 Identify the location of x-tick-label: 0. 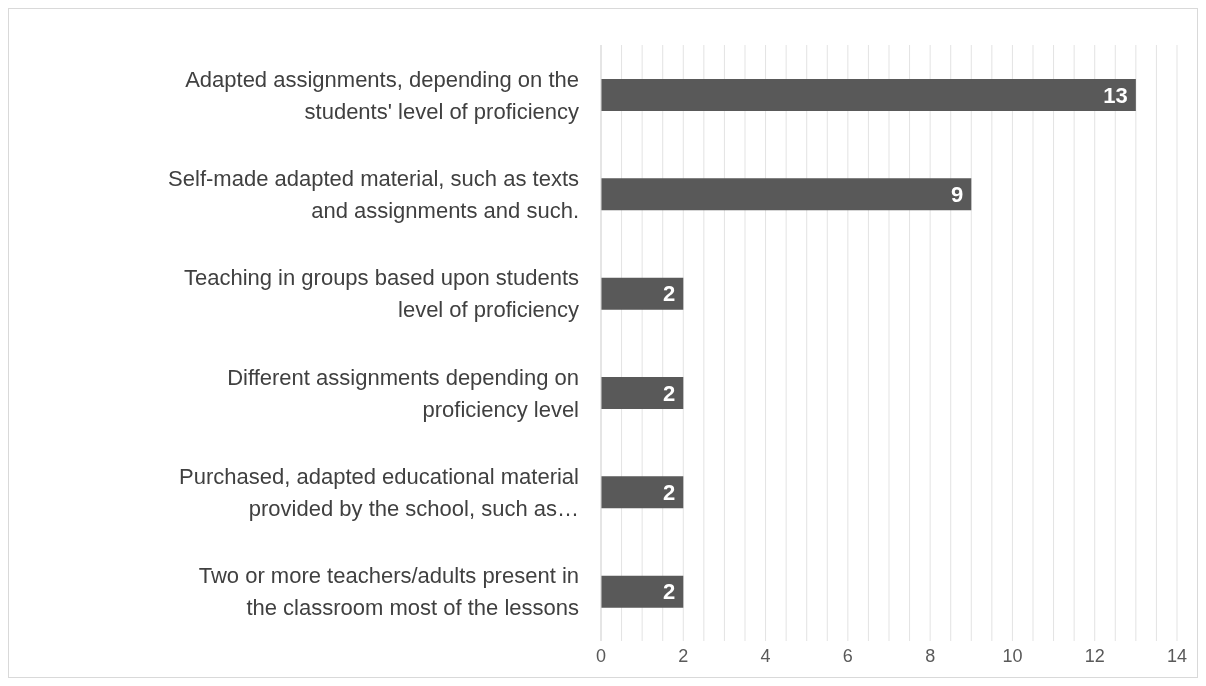
(601, 655).